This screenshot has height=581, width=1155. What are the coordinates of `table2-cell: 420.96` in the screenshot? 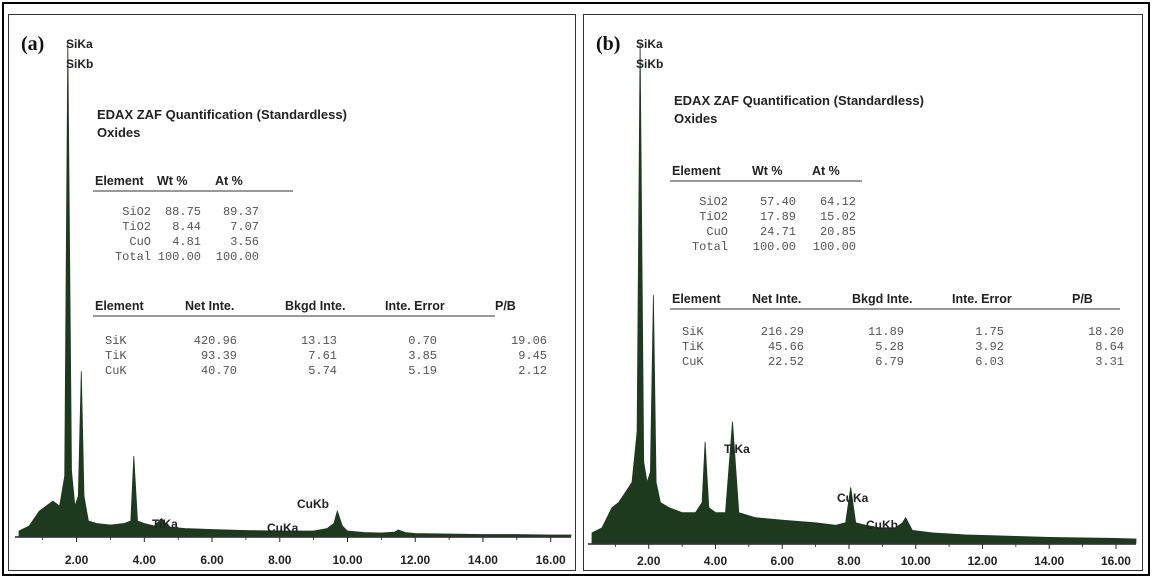 It's located at (215, 341).